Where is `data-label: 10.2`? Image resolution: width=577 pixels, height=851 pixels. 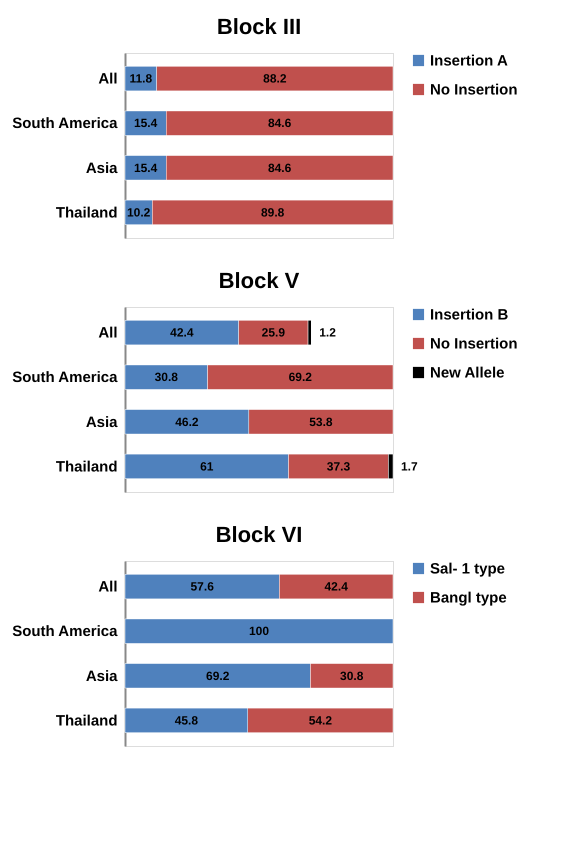 data-label: 10.2 is located at coordinates (138, 212).